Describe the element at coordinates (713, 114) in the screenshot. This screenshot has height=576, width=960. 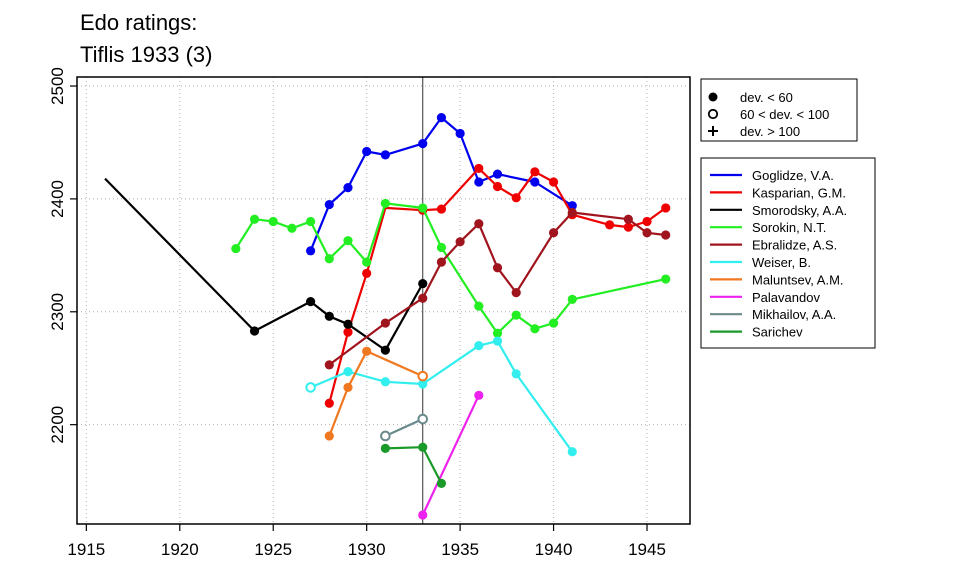
I see `open-circle-icon` at that location.